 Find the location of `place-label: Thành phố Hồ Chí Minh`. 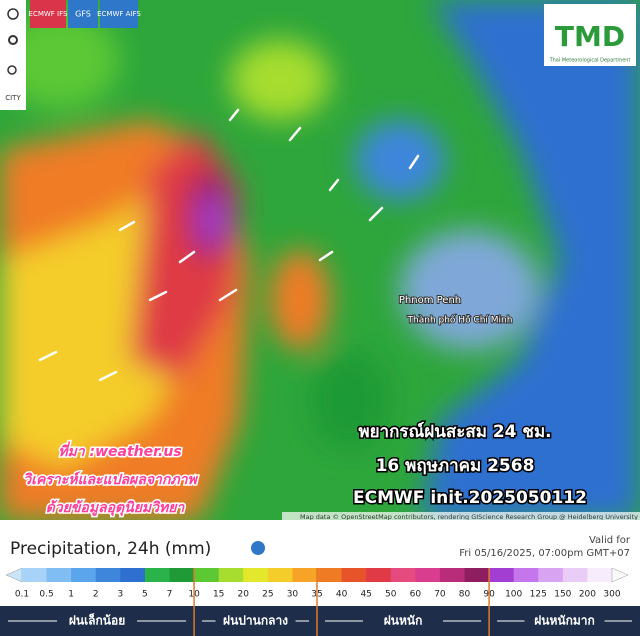

place-label: Thành phố Hồ Chí Minh is located at coordinates (460, 320).